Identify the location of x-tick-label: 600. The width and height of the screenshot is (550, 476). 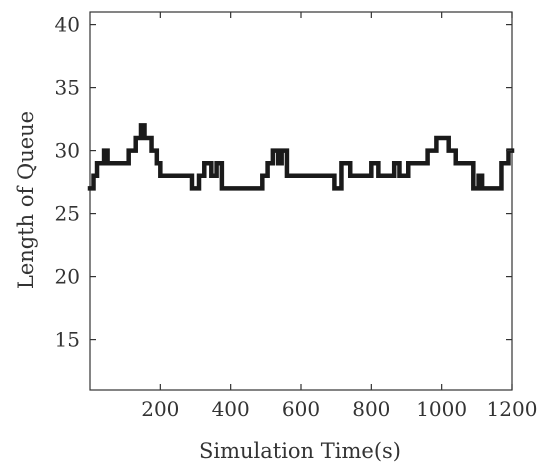
(301, 409).